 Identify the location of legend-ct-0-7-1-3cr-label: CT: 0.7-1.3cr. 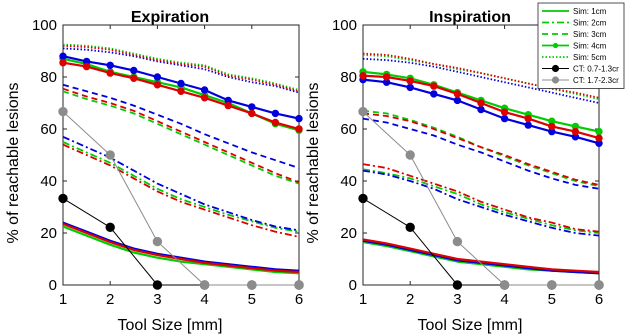
(596, 69).